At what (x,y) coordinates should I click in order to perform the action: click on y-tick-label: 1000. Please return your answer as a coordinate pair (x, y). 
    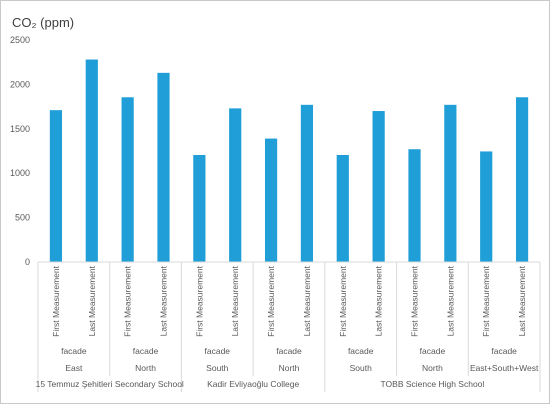
    Looking at the image, I should click on (20, 173).